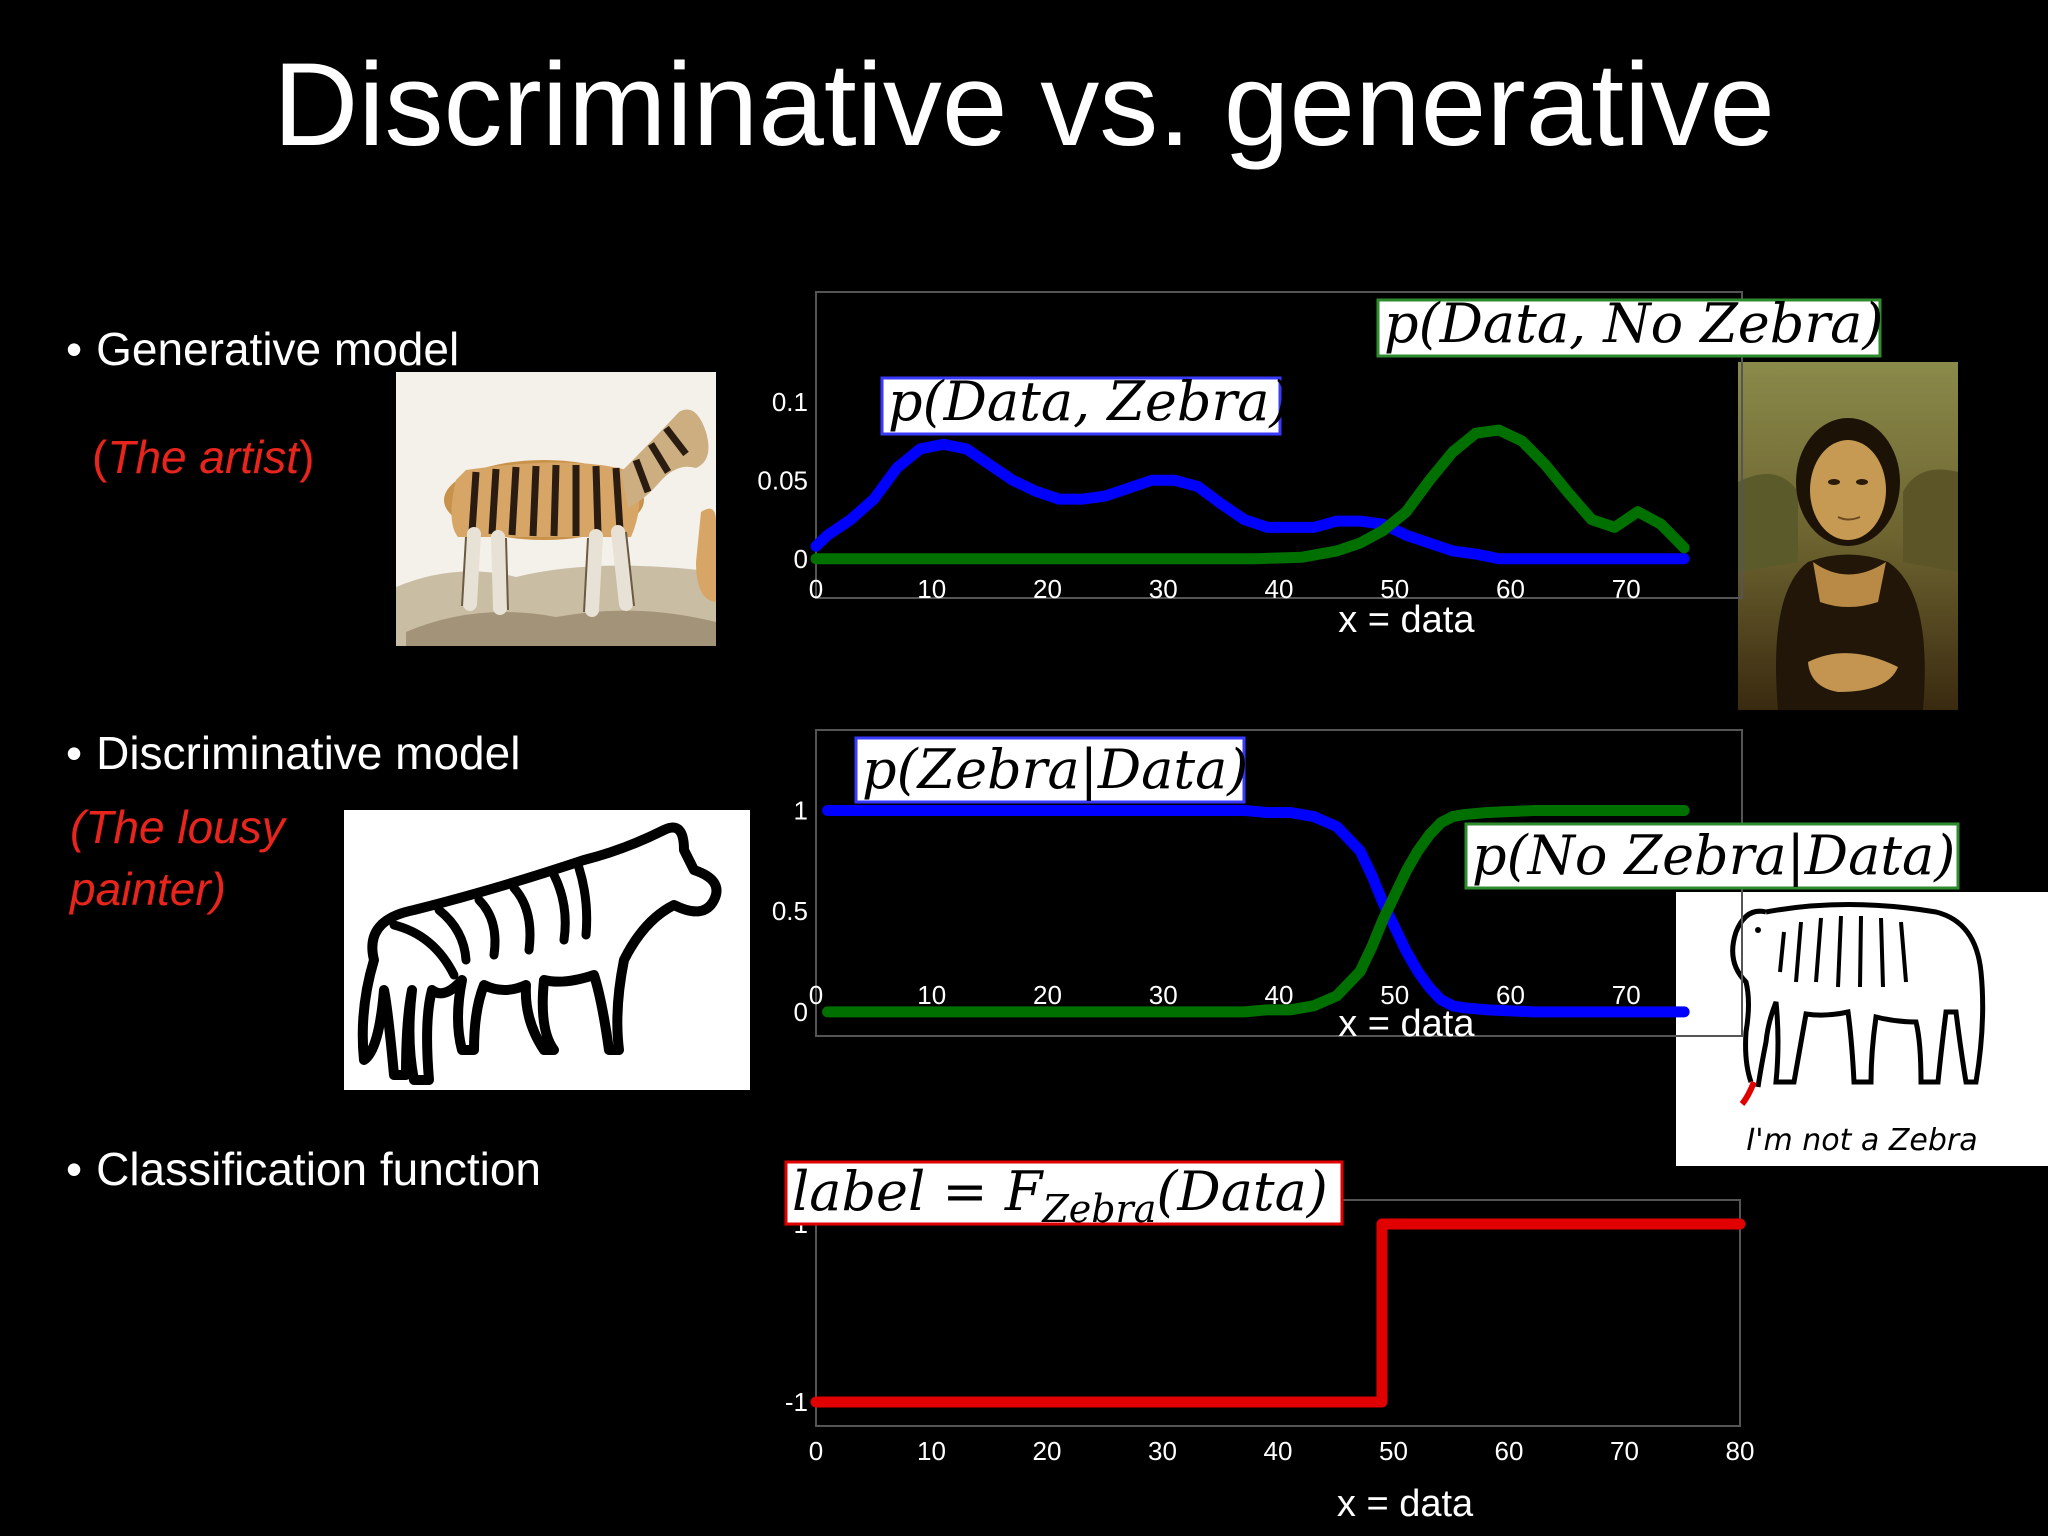 The height and width of the screenshot is (1536, 2048). I want to click on crude-zebra-drawing, so click(547, 950).